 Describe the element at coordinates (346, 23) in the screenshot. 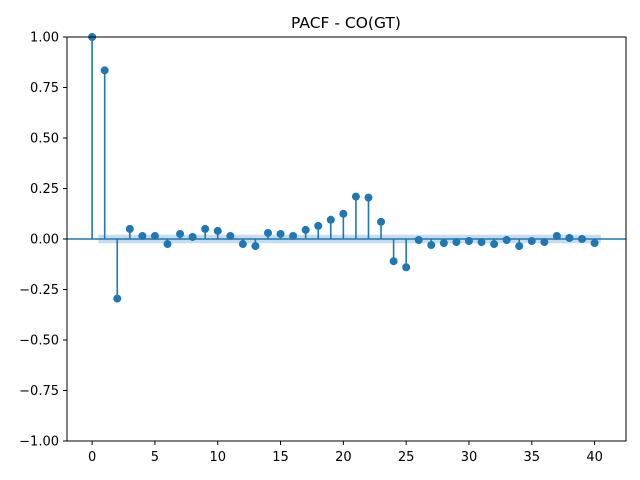

I see `chart-title: PACF - CO(GT)` at that location.